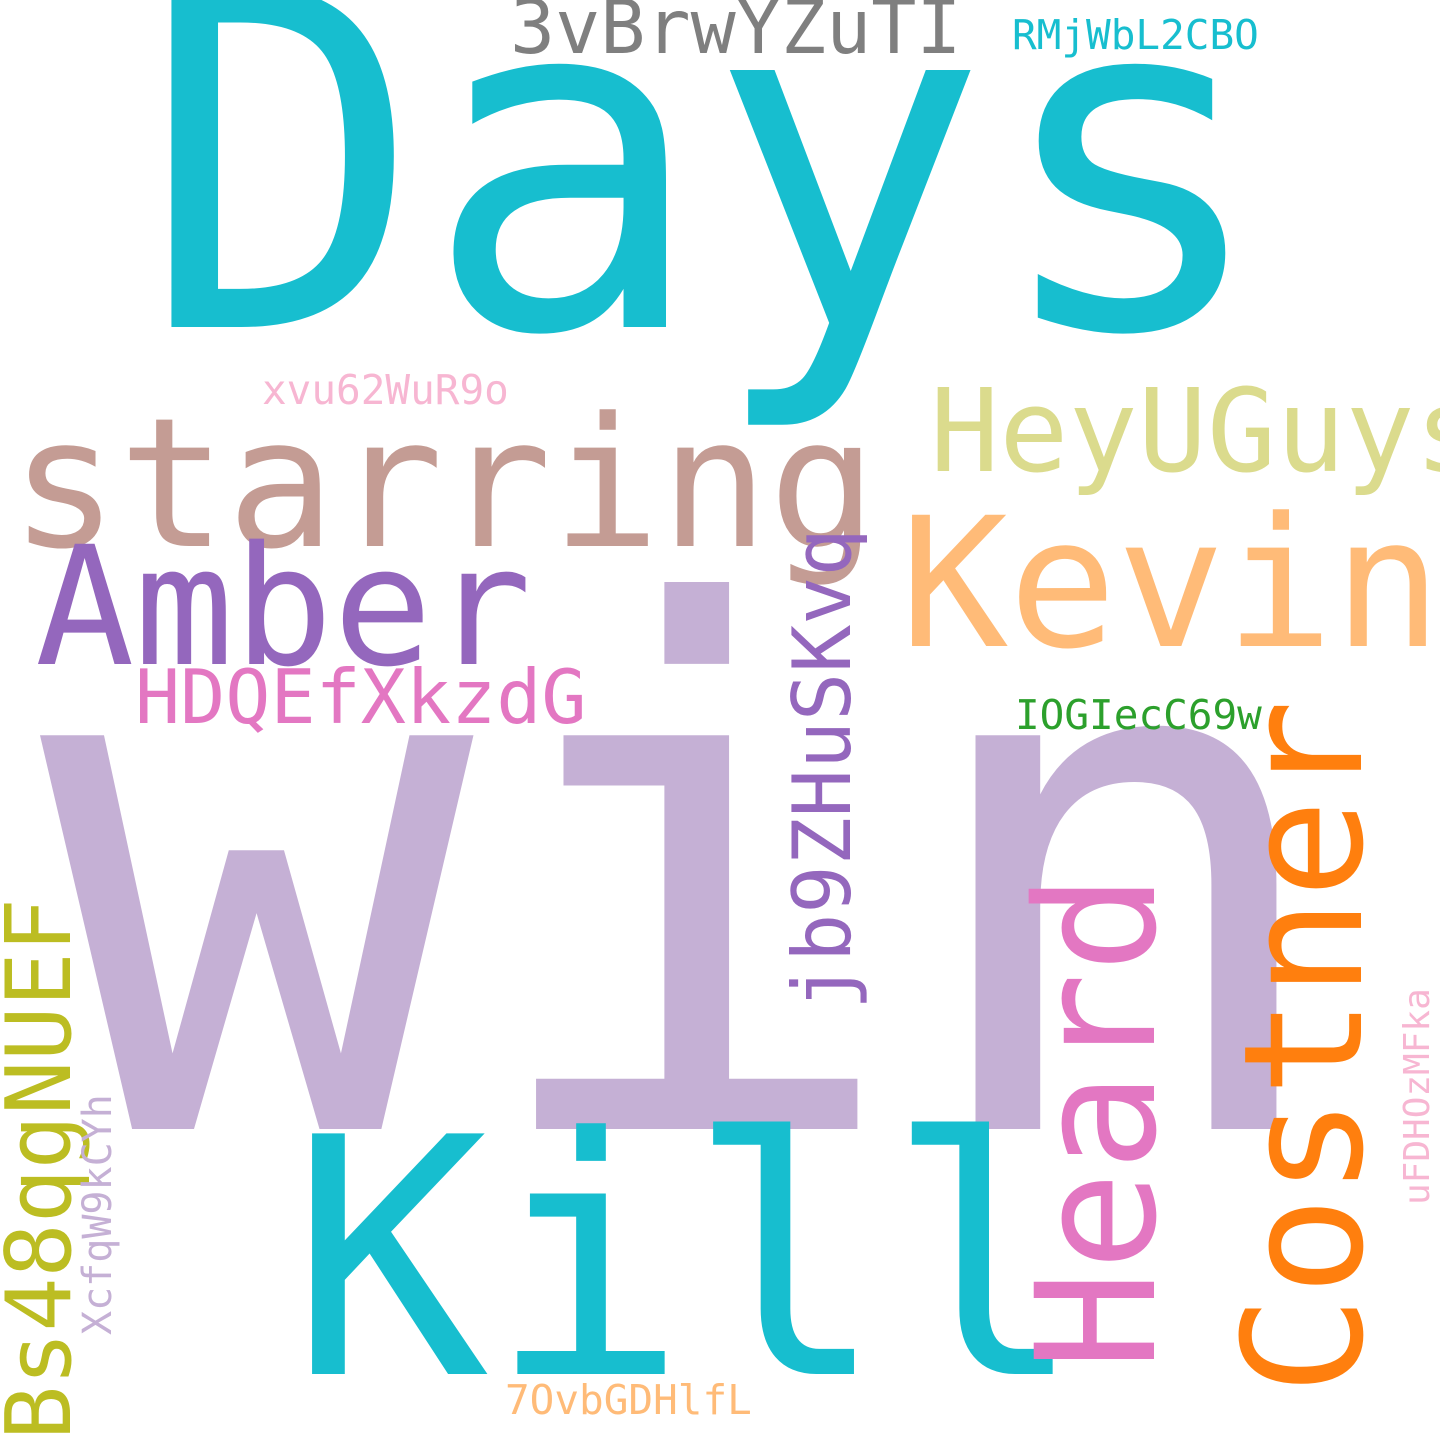 This screenshot has width=1440, height=1440. Describe the element at coordinates (1304, 1047) in the screenshot. I see `word-costner: Costner` at that location.